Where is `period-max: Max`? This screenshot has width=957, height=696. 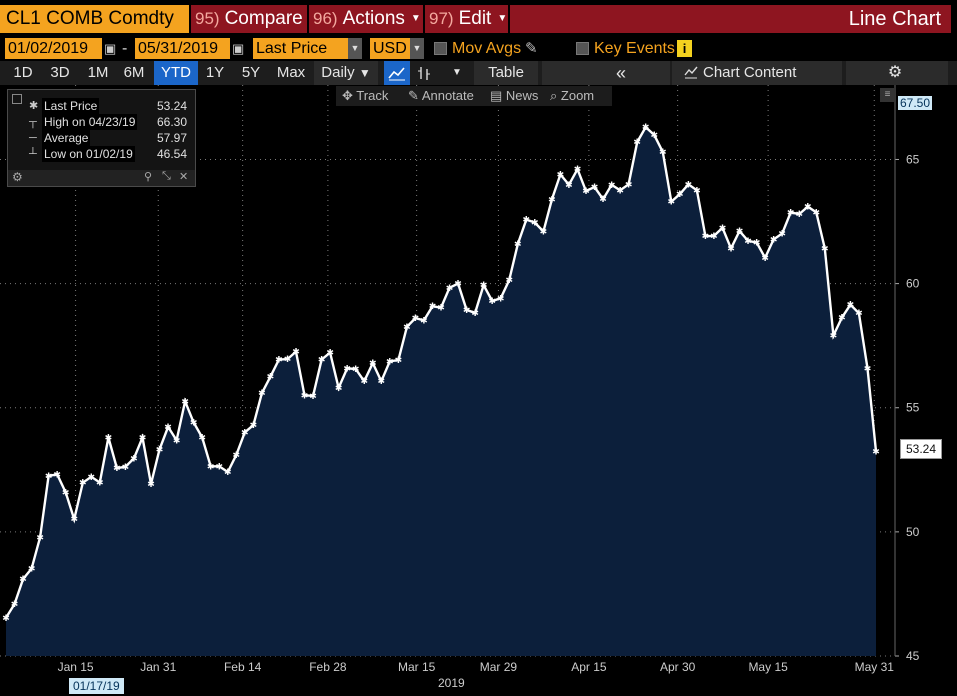
period-max: Max is located at coordinates (291, 72).